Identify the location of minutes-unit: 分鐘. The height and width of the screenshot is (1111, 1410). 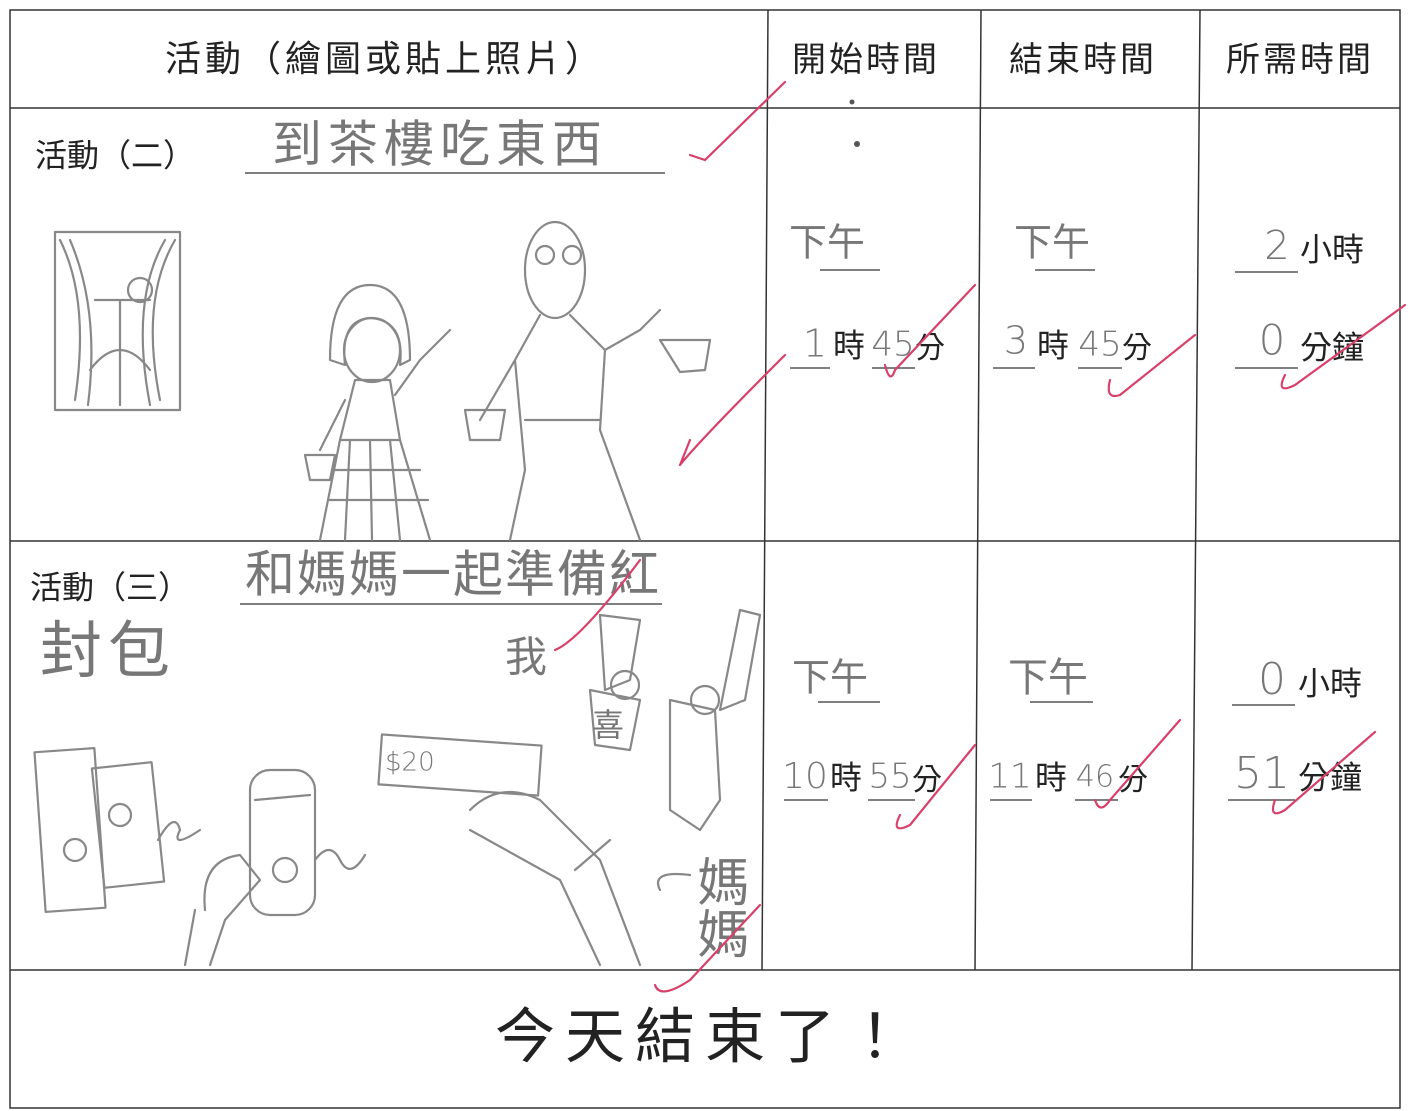
(1332, 348).